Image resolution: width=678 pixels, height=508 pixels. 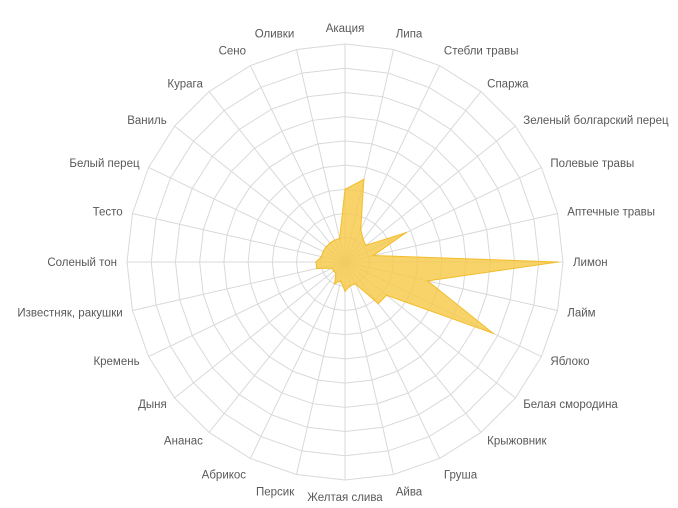 I want to click on axis-label-19: Кремень, so click(x=116, y=362).